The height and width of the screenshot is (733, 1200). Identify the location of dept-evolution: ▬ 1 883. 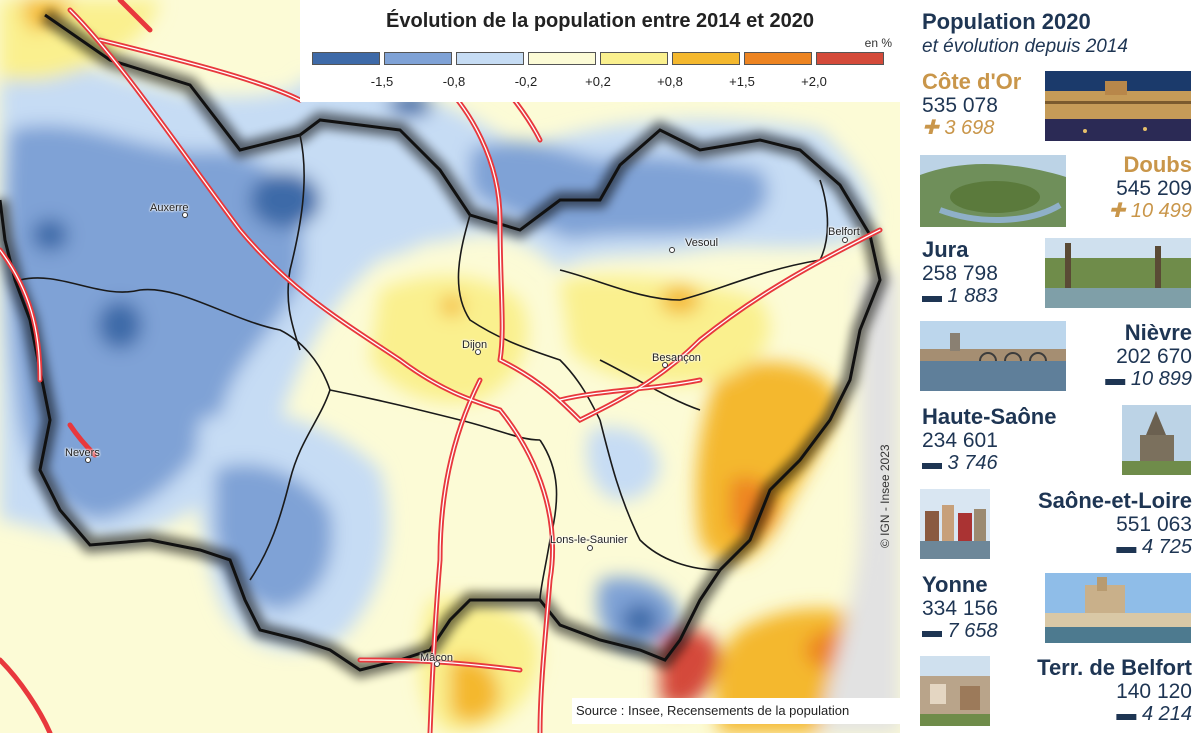
(960, 296).